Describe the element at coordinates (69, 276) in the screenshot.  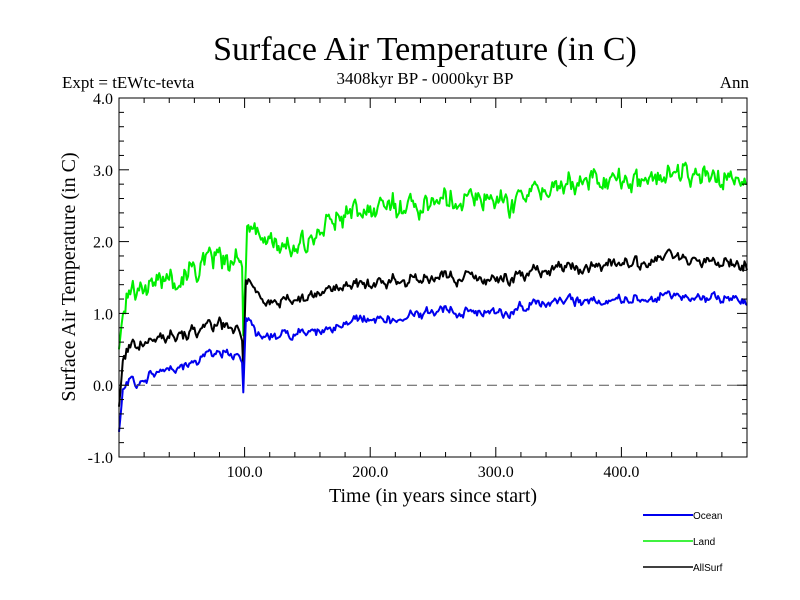
I see `y-axis-label: Surface Air Temperature (in C)` at that location.